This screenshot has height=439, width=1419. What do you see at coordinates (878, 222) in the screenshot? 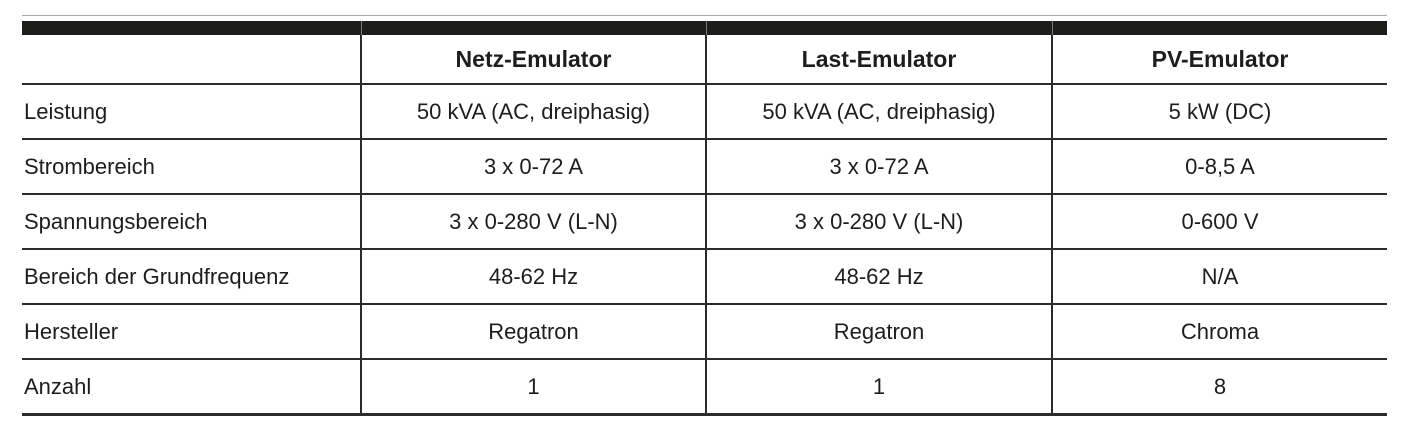
I see `cell-spannungsbereich-last: 3 x 0-280 V (L-N)` at bounding box center [878, 222].